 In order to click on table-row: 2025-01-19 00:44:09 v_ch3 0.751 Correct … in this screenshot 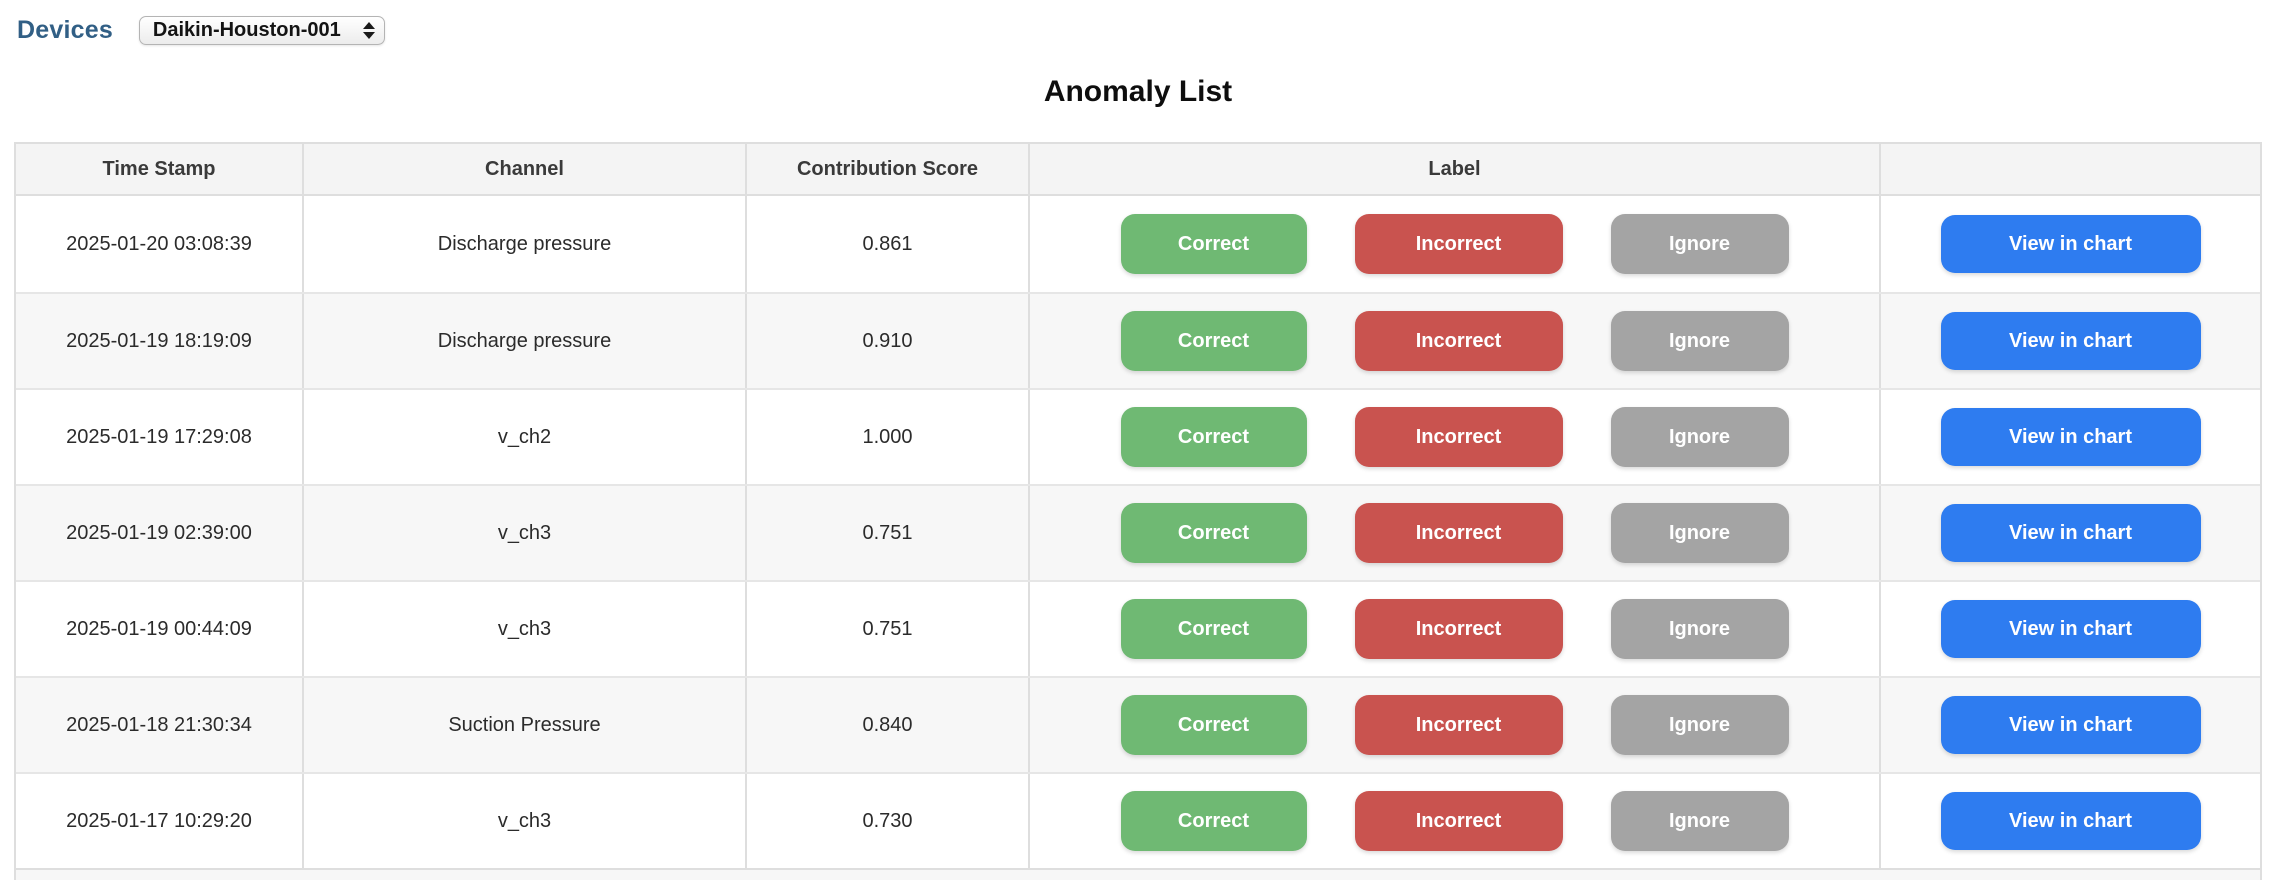, I will do `click(1138, 628)`.